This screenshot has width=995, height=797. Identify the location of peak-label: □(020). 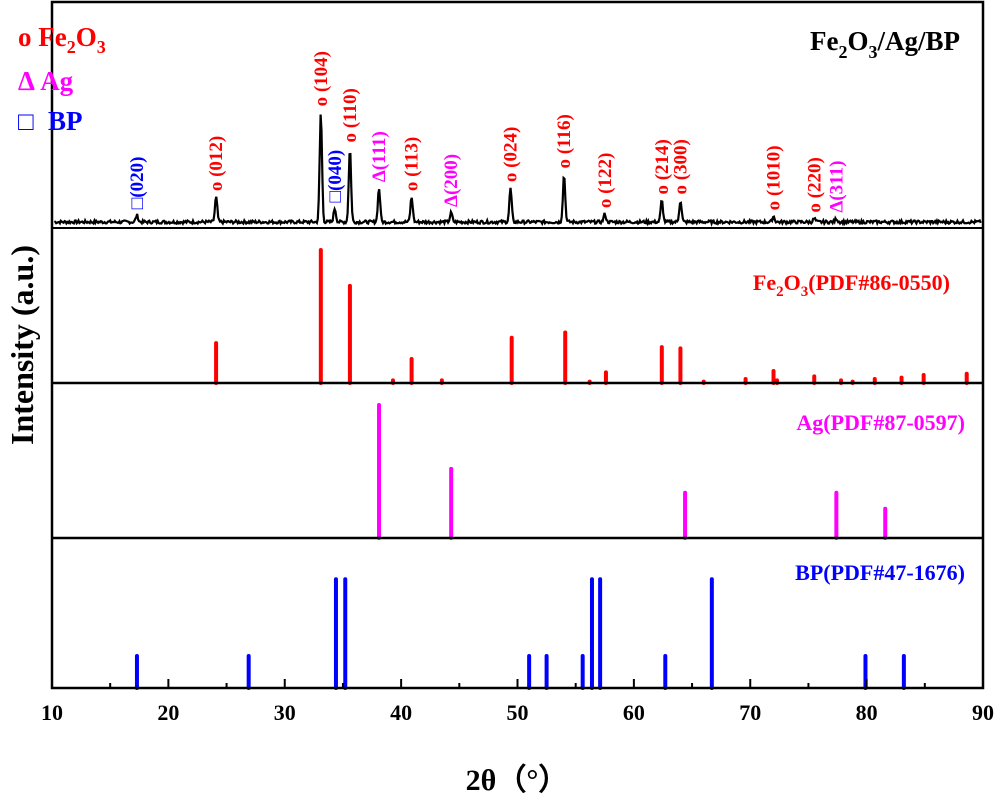
(137, 183).